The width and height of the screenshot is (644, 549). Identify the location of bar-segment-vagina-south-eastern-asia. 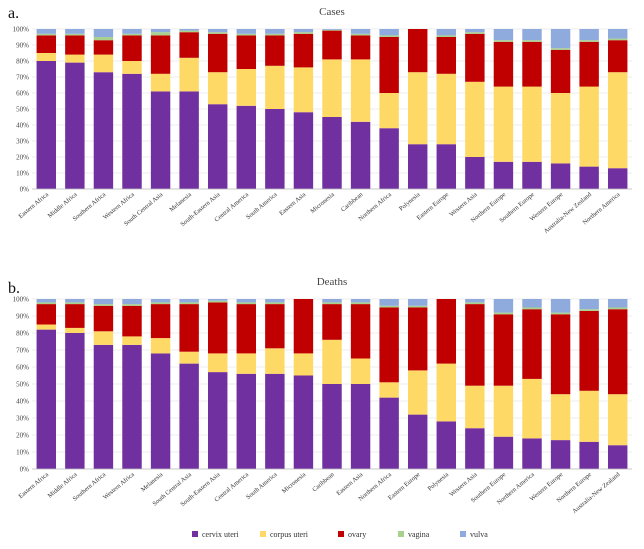
(218, 33).